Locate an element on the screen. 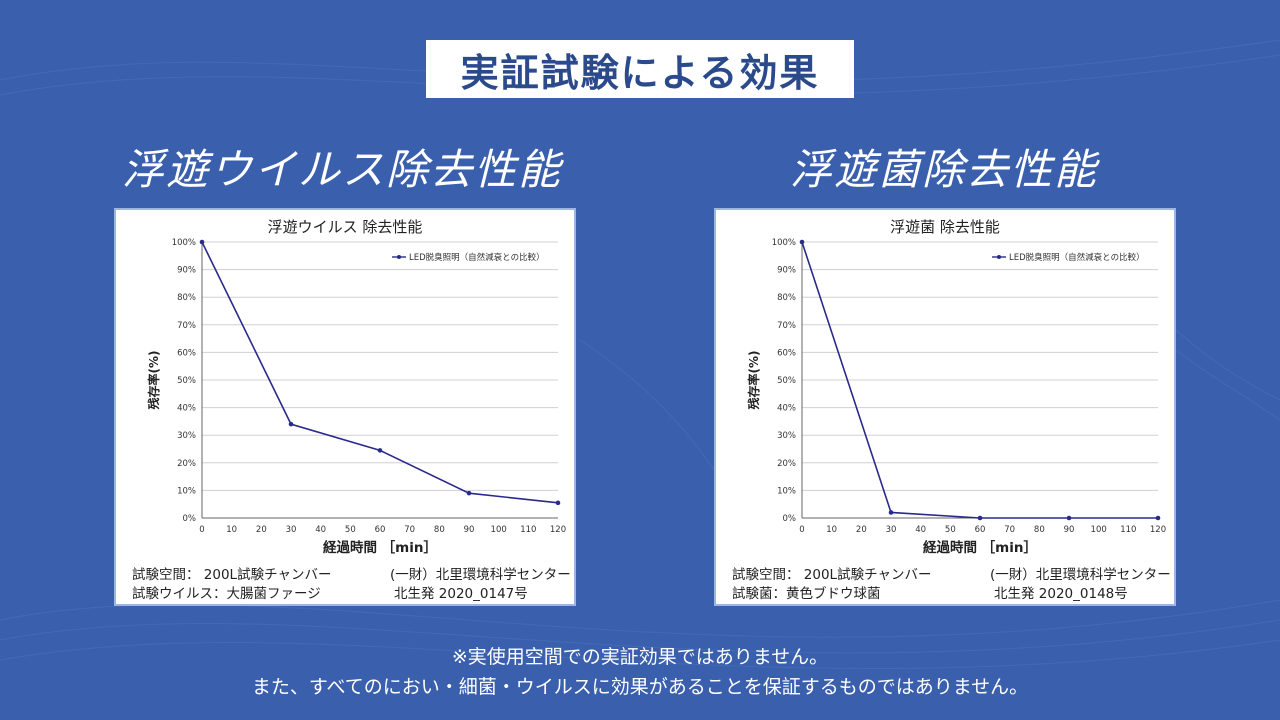  report-number: 北生発 2020_0148号 is located at coordinates (1061, 594).